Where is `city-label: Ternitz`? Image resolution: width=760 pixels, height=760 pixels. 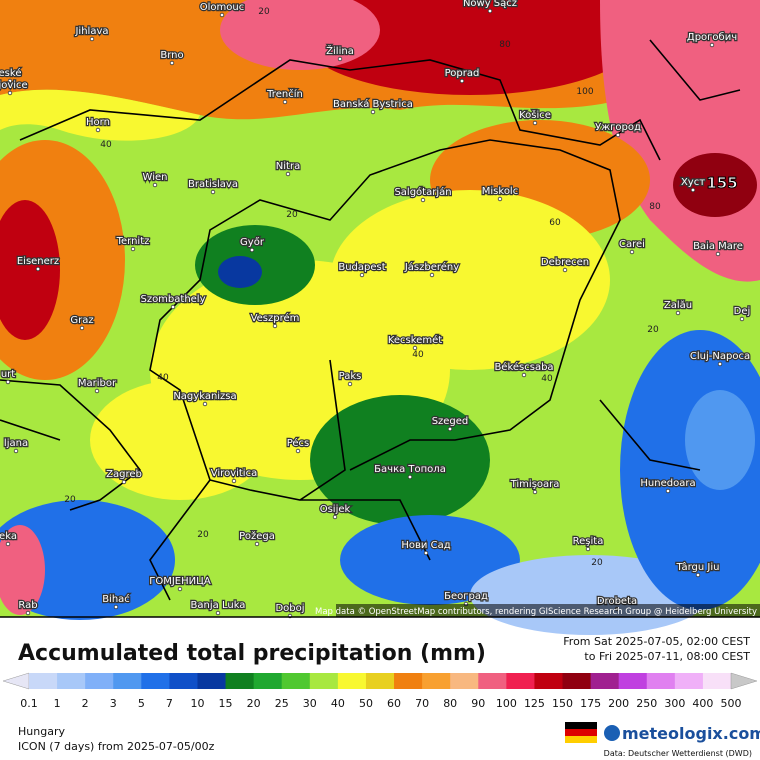 city-label: Ternitz is located at coordinates (133, 241).